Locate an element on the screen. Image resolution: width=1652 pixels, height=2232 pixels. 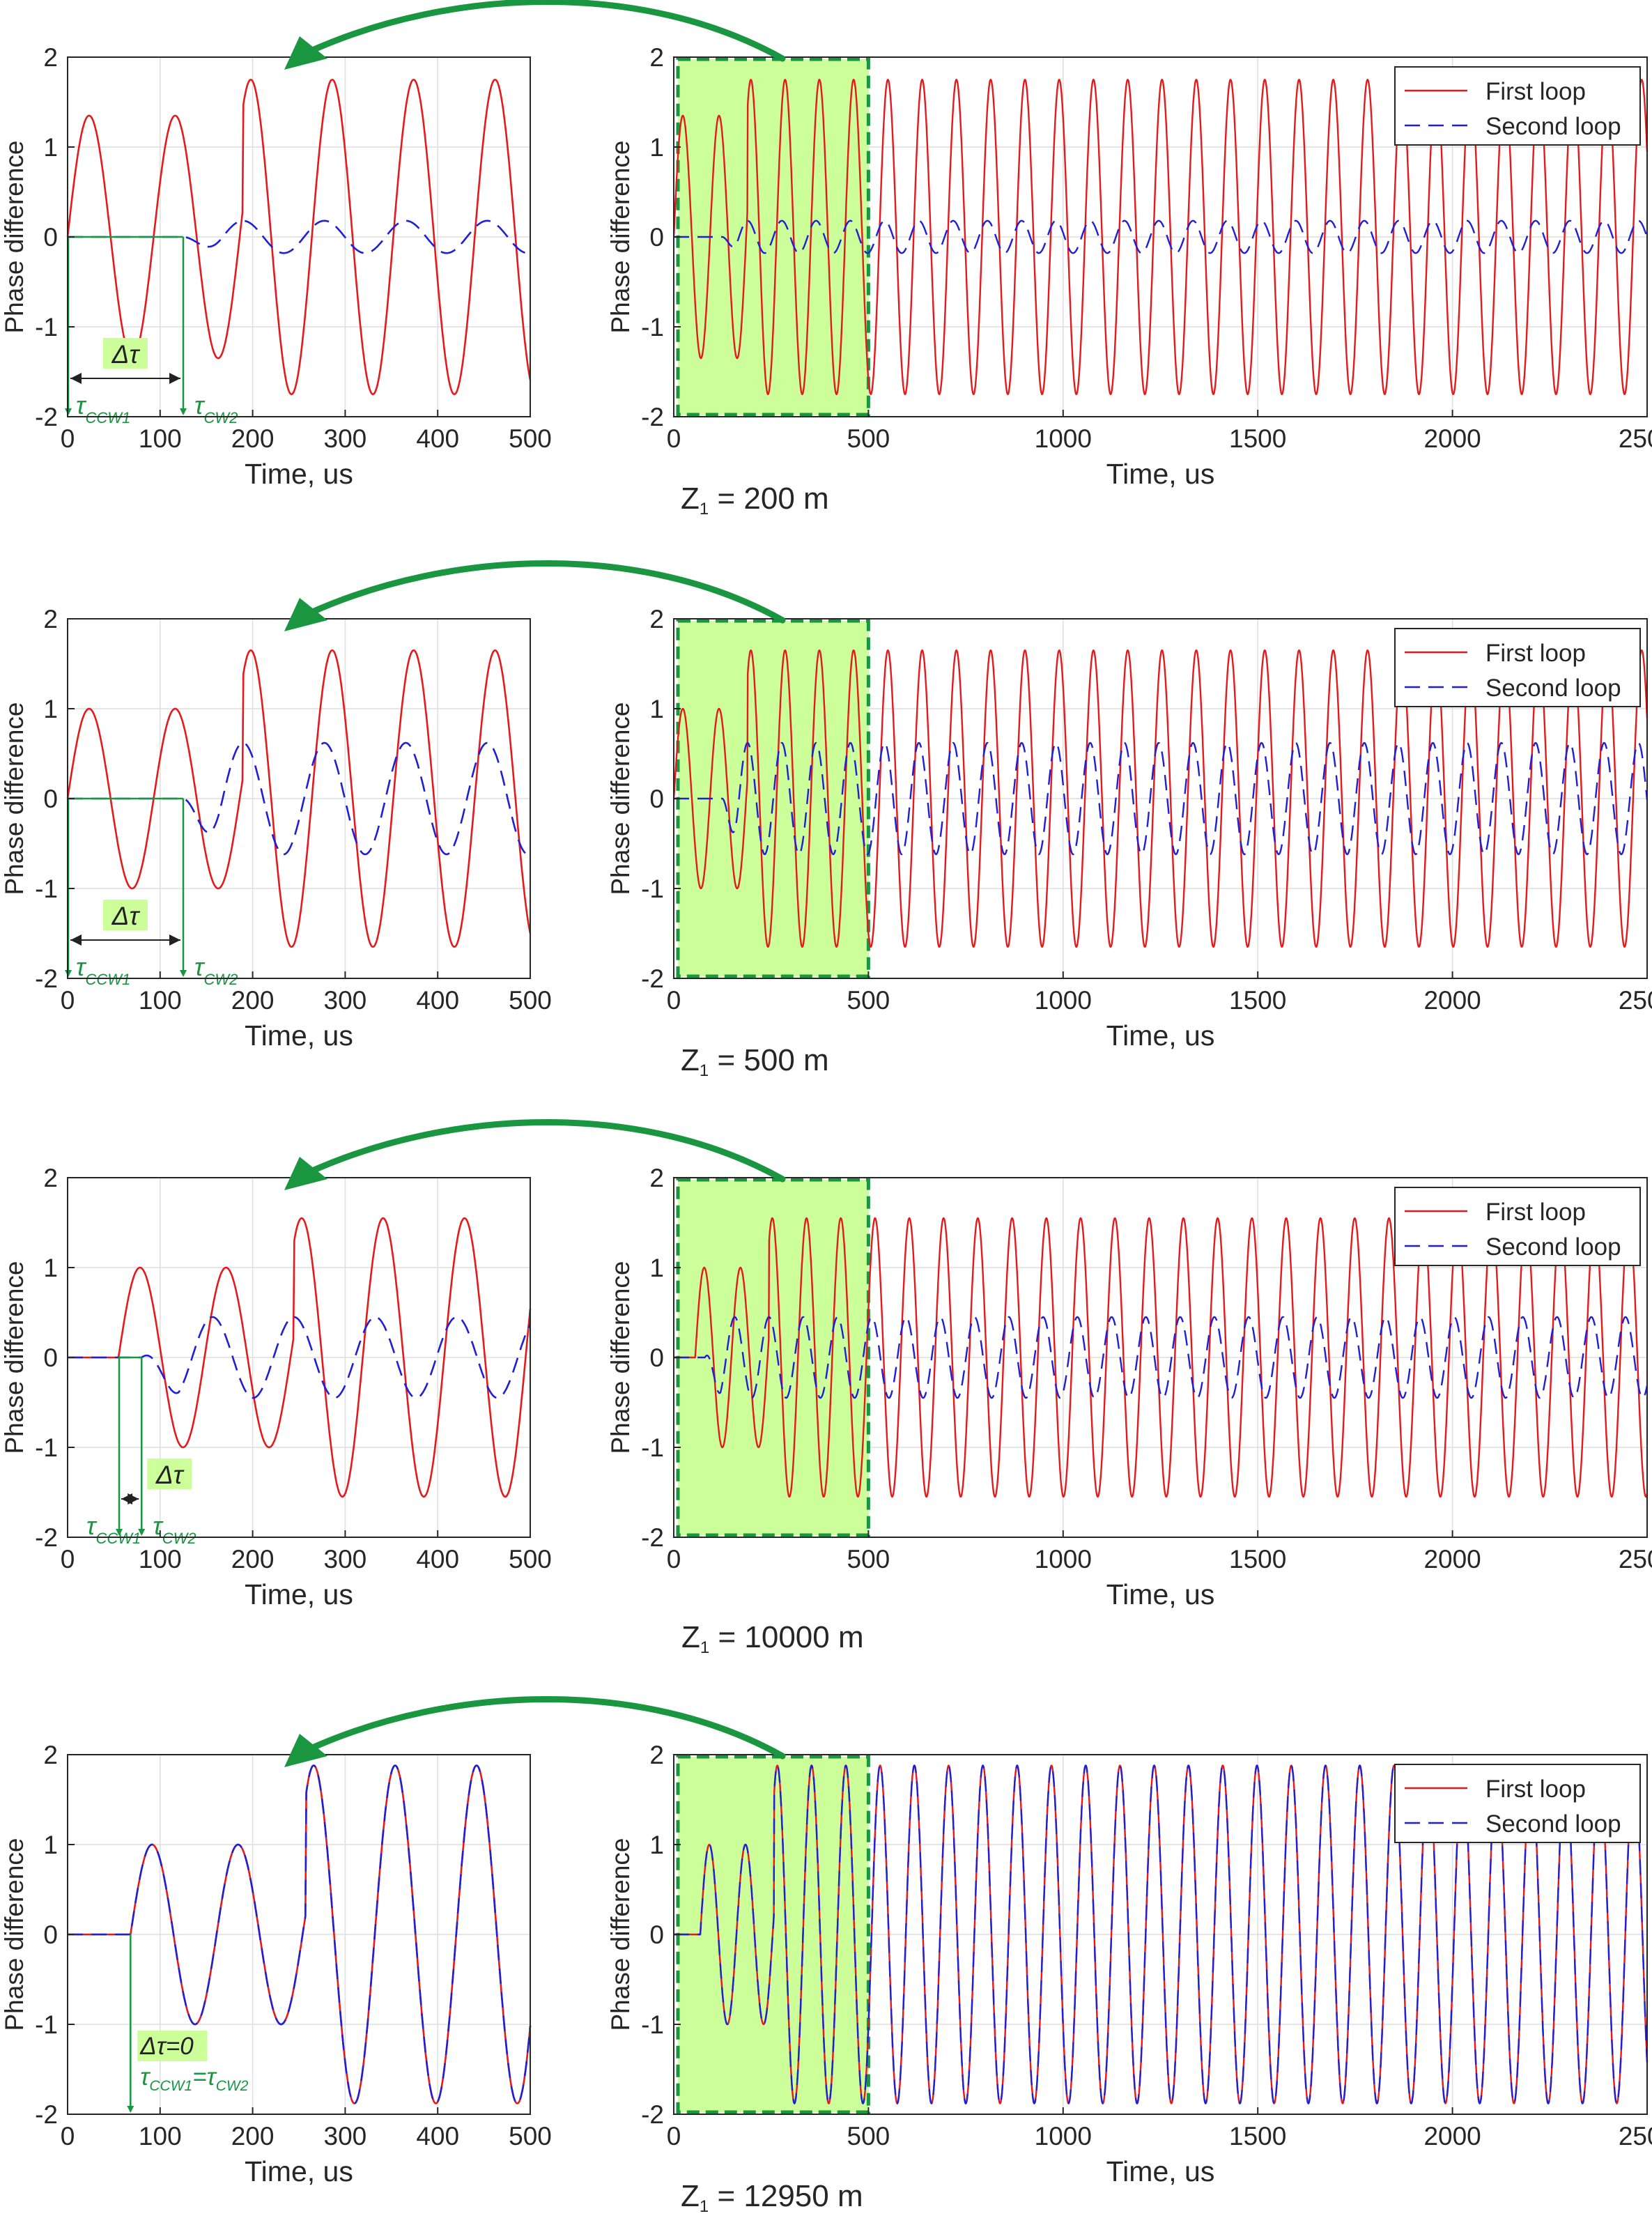
zoom-region-highlight is located at coordinates (773, 1358).